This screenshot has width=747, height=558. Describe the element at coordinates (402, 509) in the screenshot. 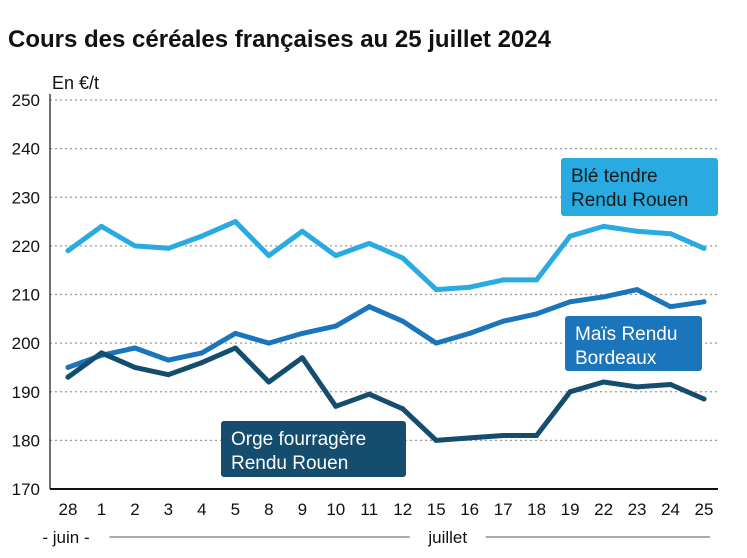

I see `x-tick-label: 12` at that location.